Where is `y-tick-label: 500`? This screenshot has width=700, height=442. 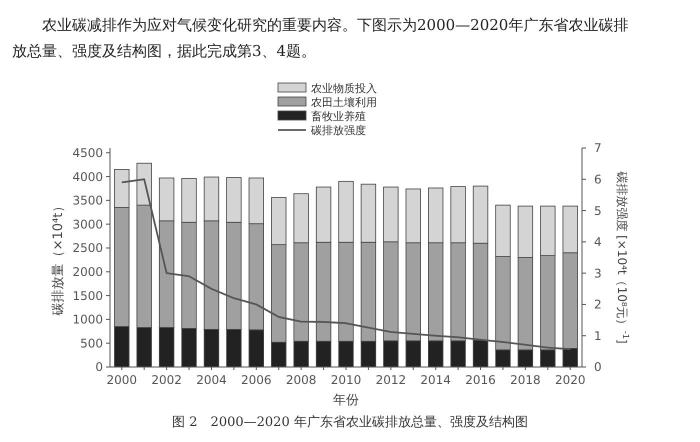 y-tick-label: 500 is located at coordinates (91, 343).